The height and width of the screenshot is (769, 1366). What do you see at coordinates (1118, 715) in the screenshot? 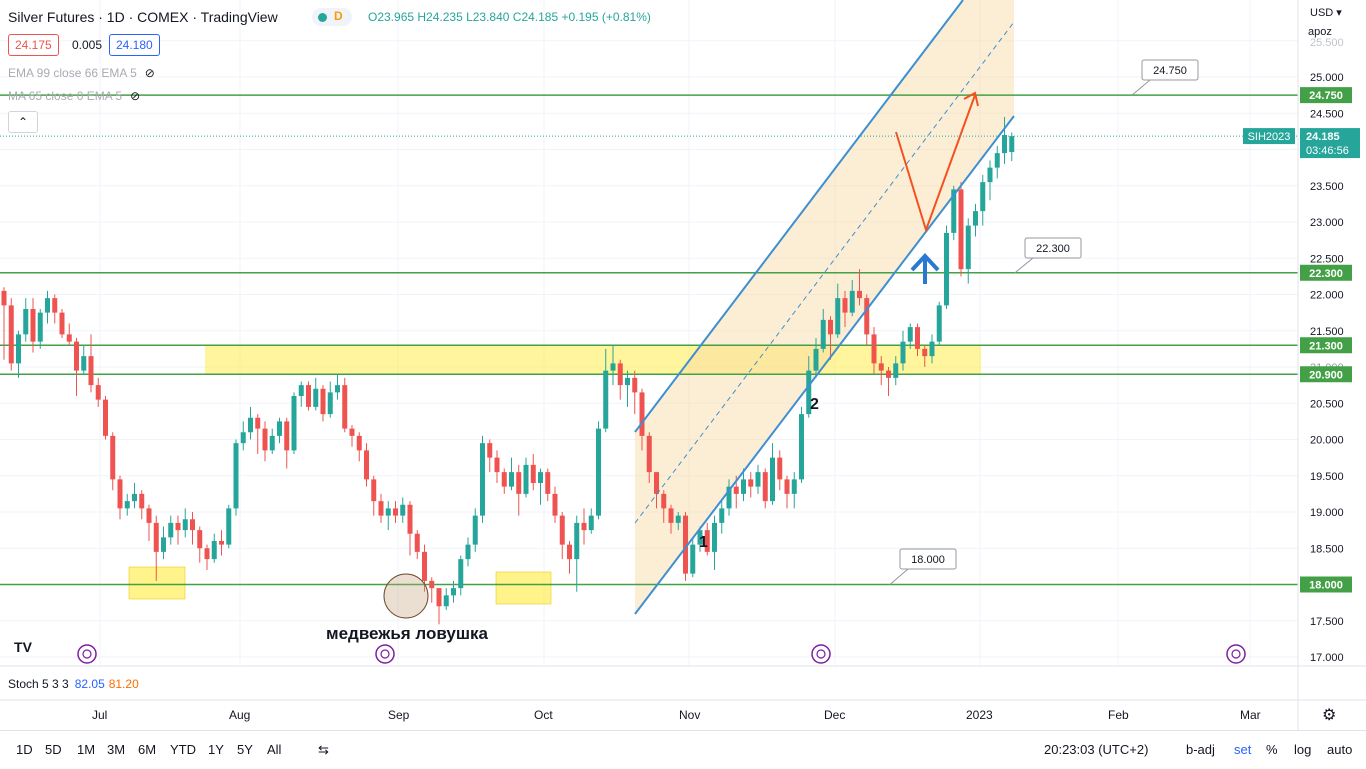
I see `month-label: Feb` at bounding box center [1118, 715].